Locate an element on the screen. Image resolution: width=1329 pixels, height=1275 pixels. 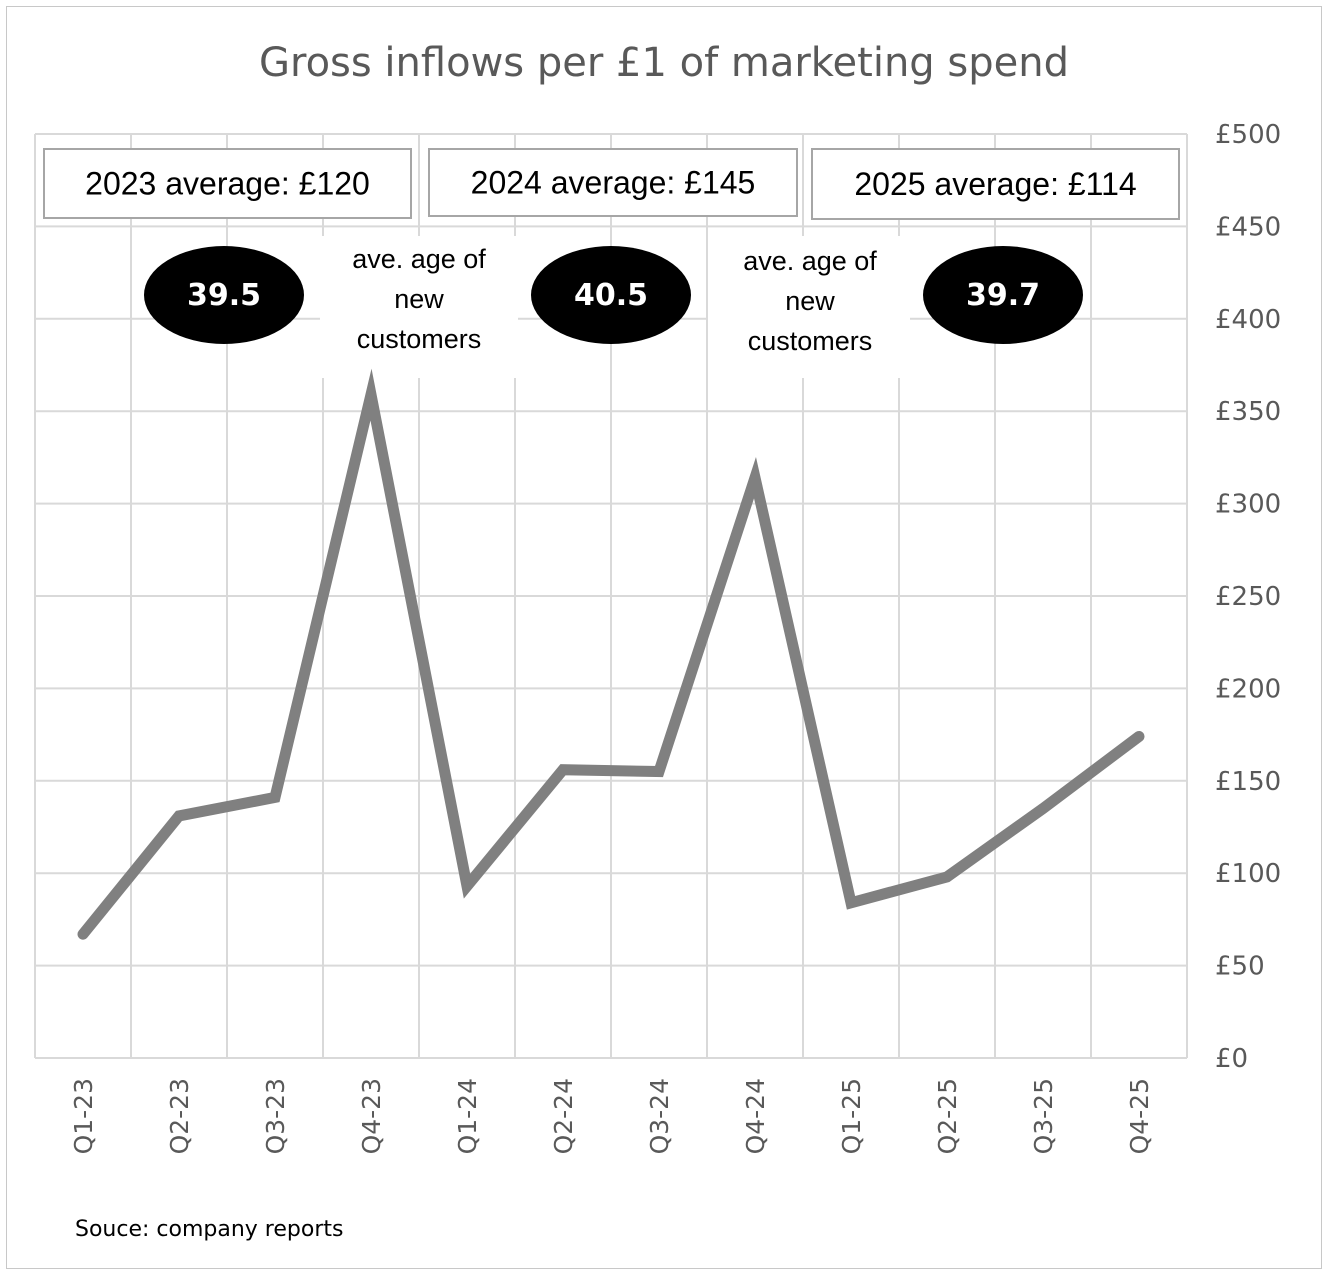
y-tick-label: £500 is located at coordinates (1248, 135).